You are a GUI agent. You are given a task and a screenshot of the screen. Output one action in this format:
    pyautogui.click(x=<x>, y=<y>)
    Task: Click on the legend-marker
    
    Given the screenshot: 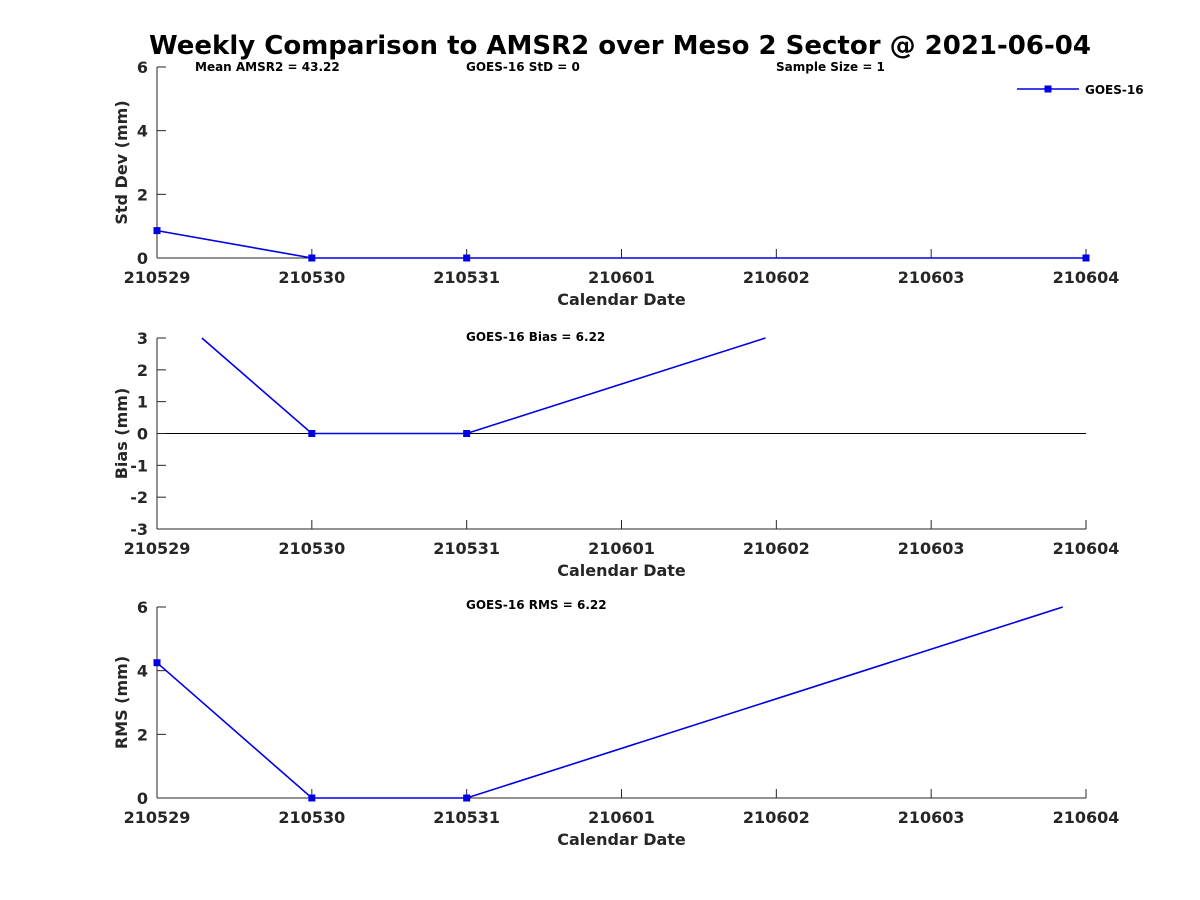 What is the action you would take?
    pyautogui.click(x=1048, y=89)
    